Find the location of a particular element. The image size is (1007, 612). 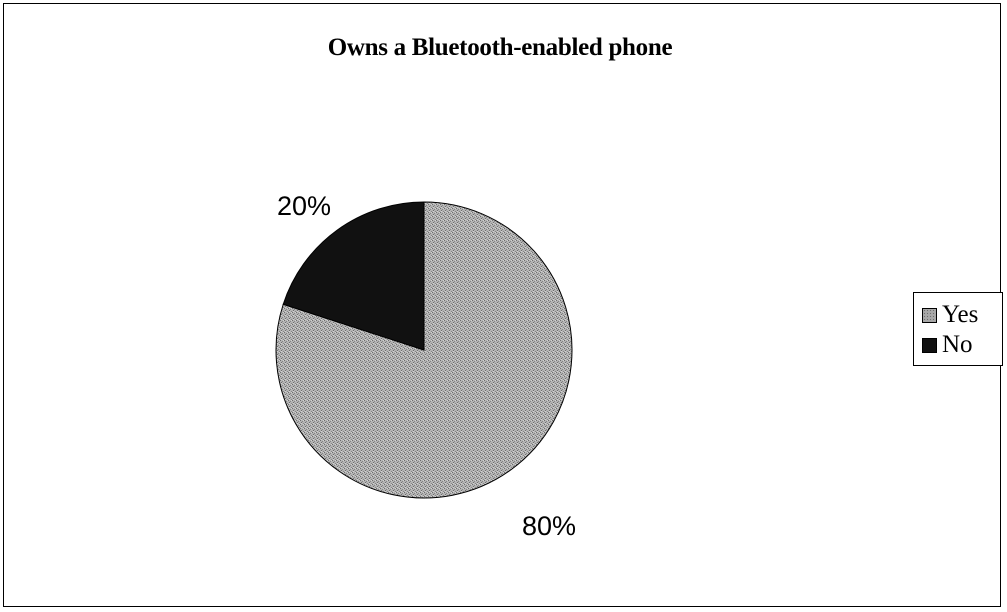

legend-item-yes: Yes is located at coordinates (950, 315).